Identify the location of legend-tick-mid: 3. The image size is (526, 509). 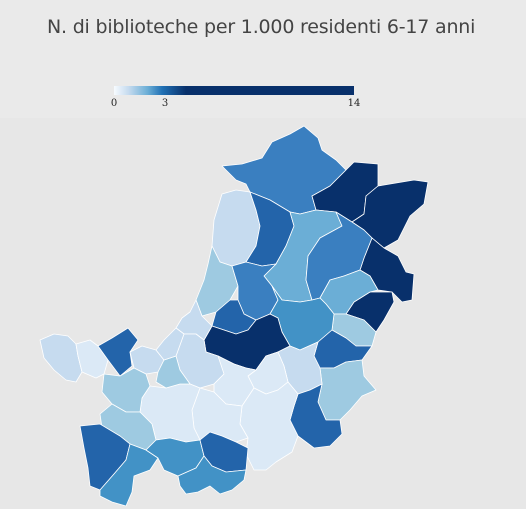
(165, 103).